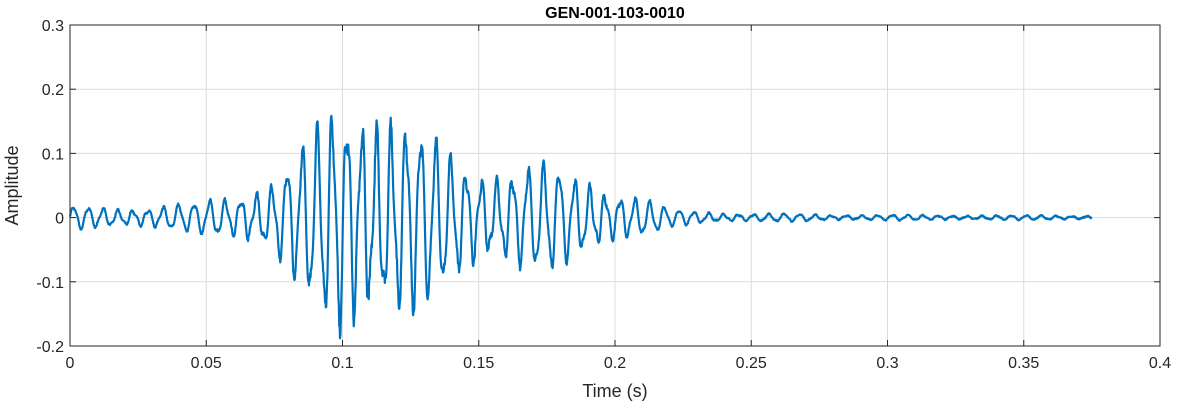 The width and height of the screenshot is (1177, 404). What do you see at coordinates (615, 363) in the screenshot?
I see `x-tick-label: 0.2` at bounding box center [615, 363].